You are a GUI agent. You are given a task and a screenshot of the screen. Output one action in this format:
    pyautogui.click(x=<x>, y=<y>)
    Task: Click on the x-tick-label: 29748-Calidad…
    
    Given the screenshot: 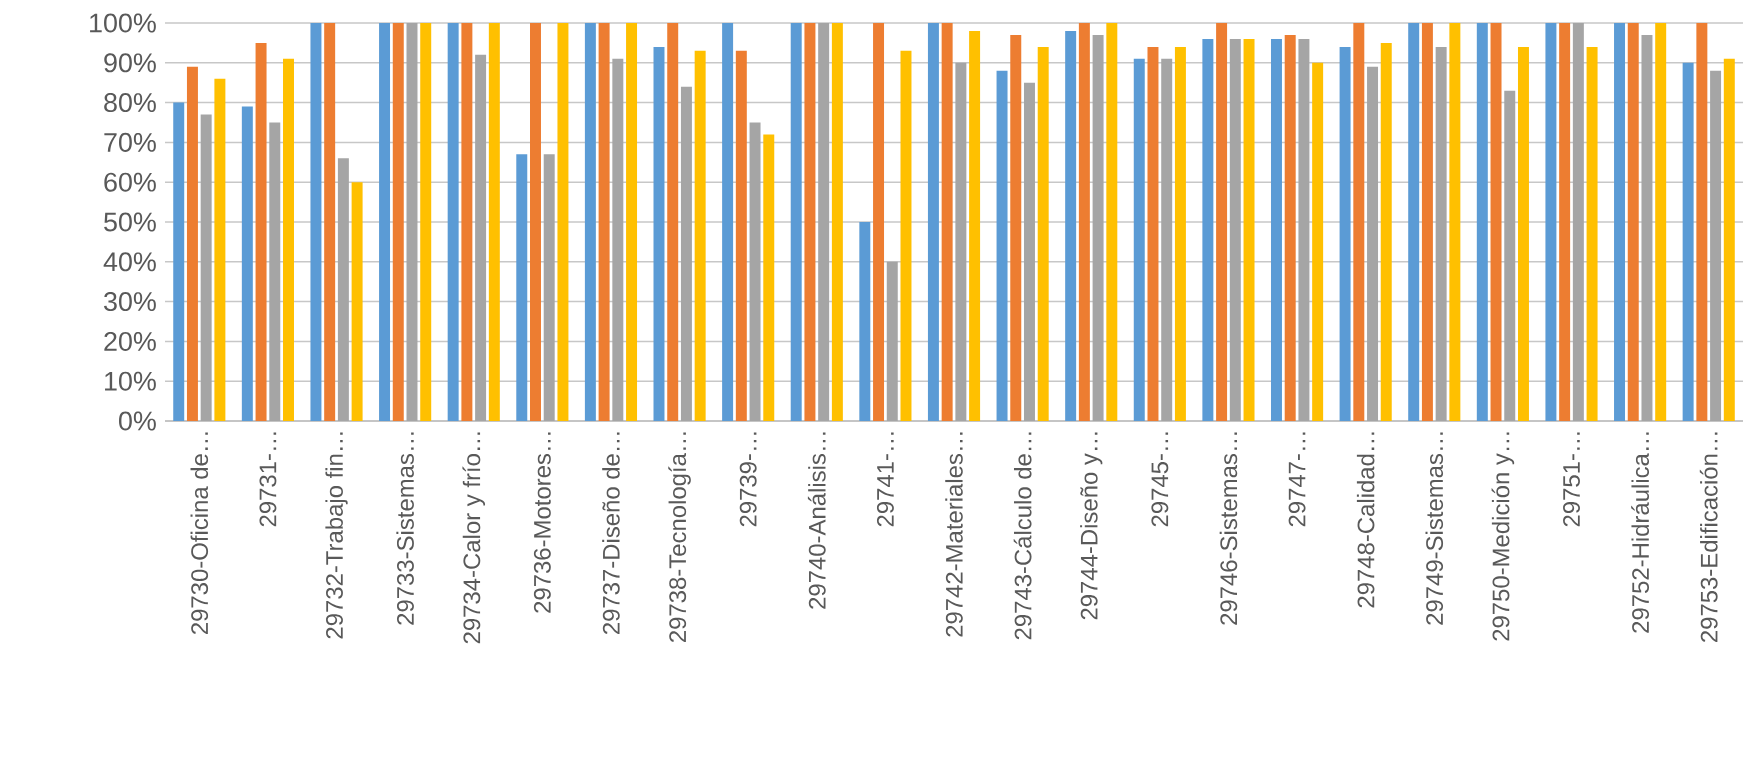 What is the action you would take?
    pyautogui.click(x=1365, y=520)
    